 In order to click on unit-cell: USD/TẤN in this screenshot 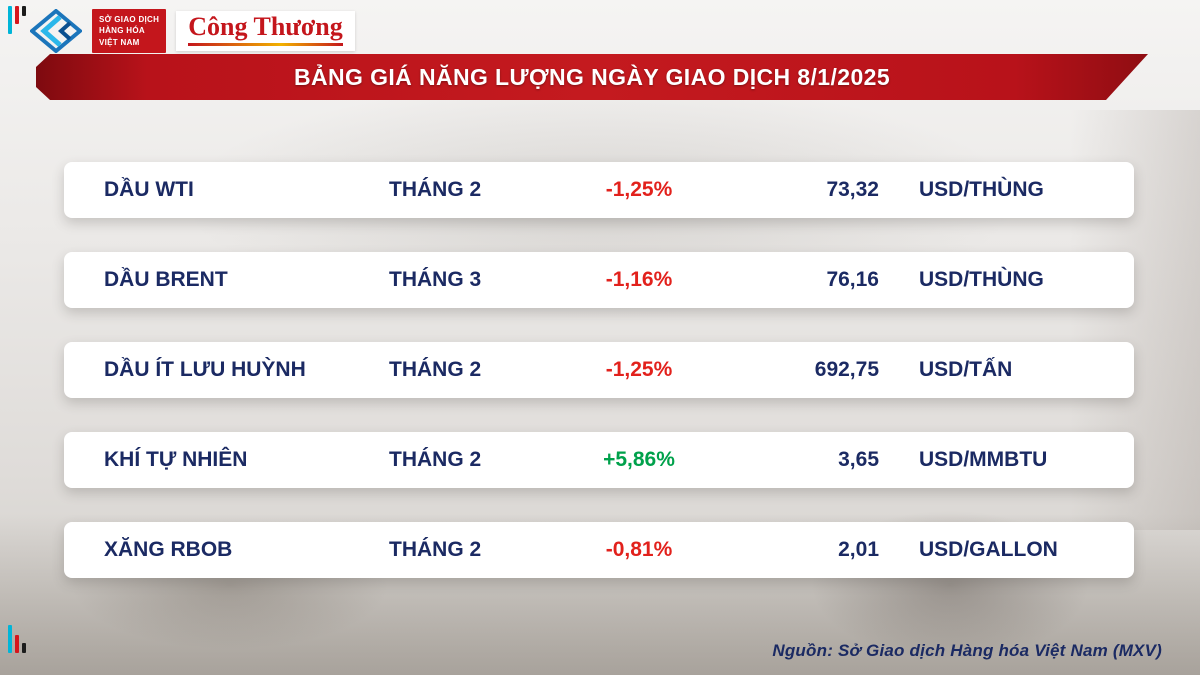, I will do `click(966, 369)`.